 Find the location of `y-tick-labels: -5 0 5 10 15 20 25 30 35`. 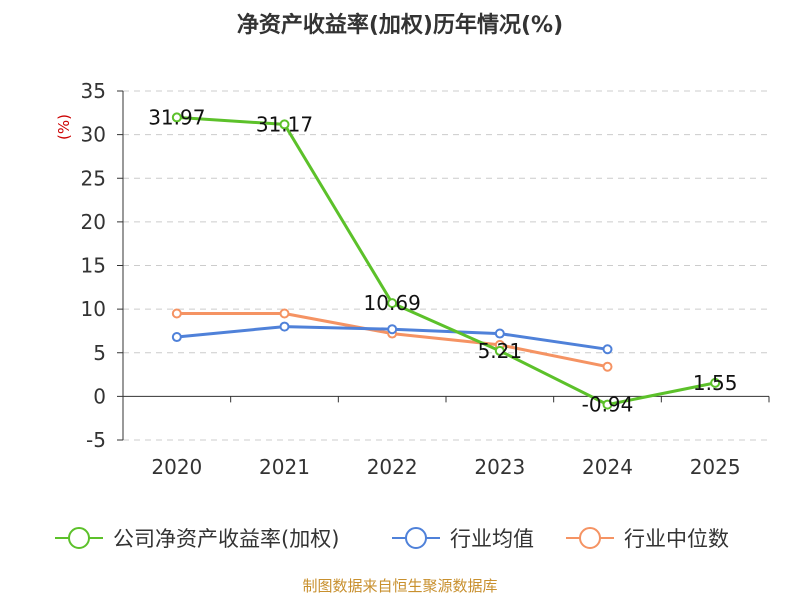

y-tick-labels: -5 0 5 10 15 20 25 30 35 is located at coordinates (93, 265).